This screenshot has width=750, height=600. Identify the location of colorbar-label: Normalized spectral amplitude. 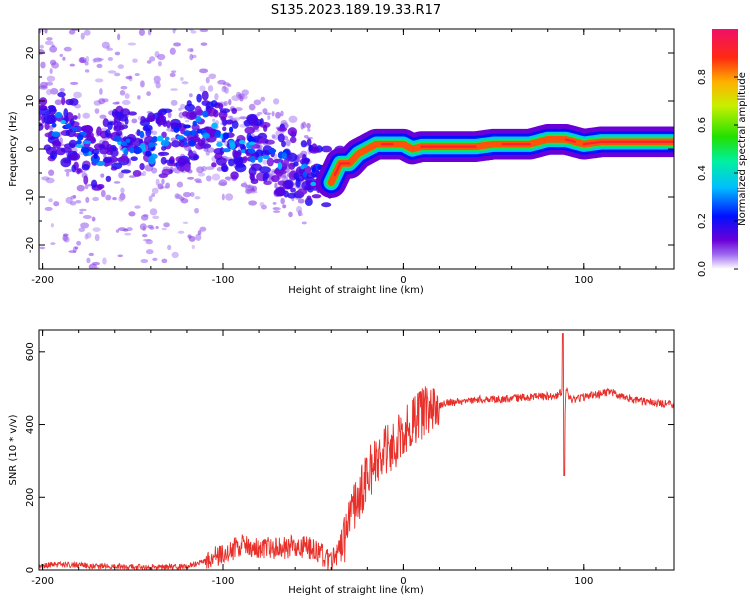
(742, 149).